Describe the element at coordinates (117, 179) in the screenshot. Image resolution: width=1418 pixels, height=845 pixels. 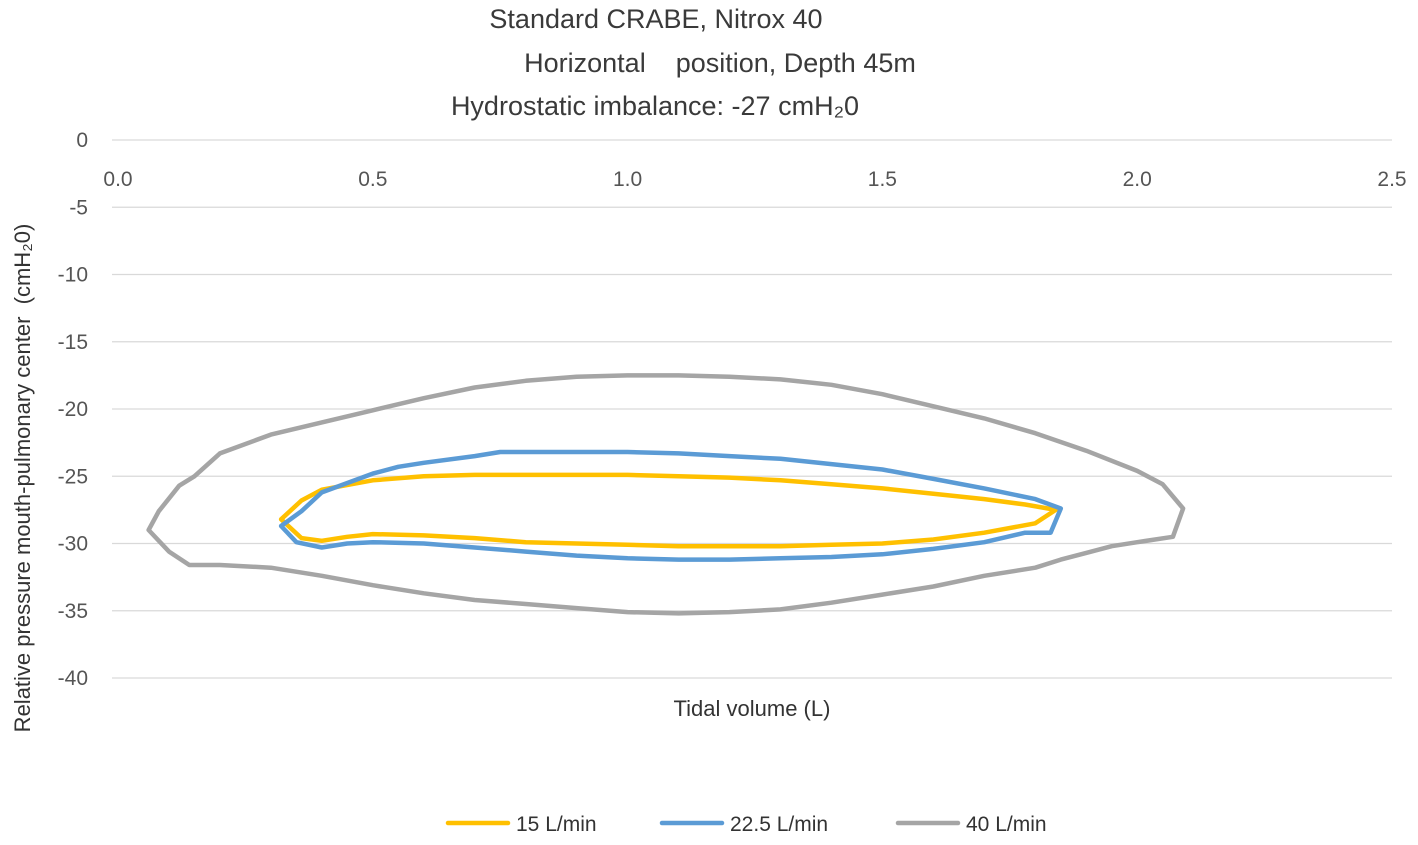
I see `x-tick-label: 0.0` at that location.